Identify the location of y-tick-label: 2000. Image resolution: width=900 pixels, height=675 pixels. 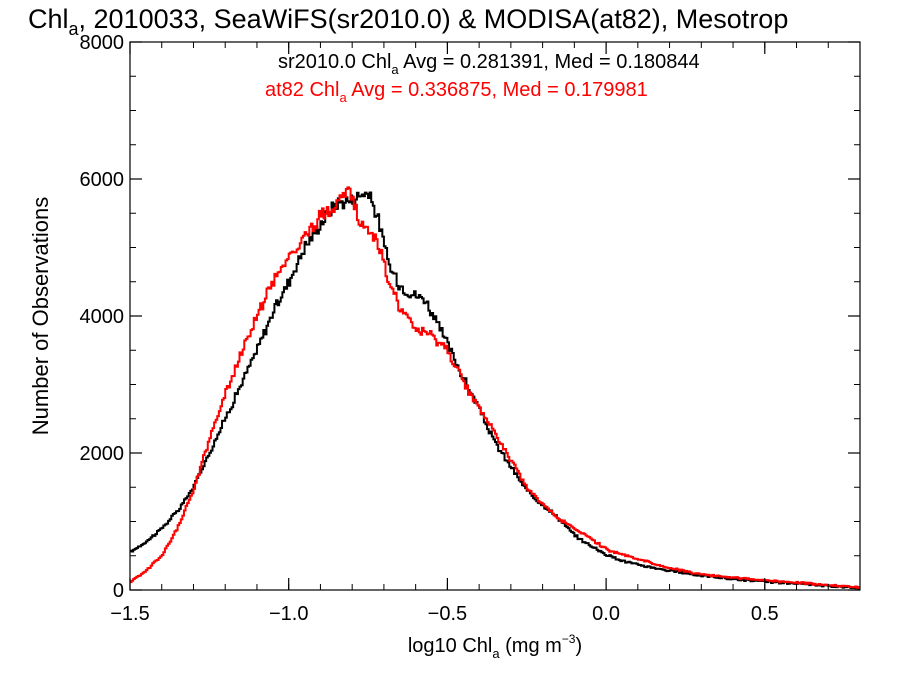
(102, 454).